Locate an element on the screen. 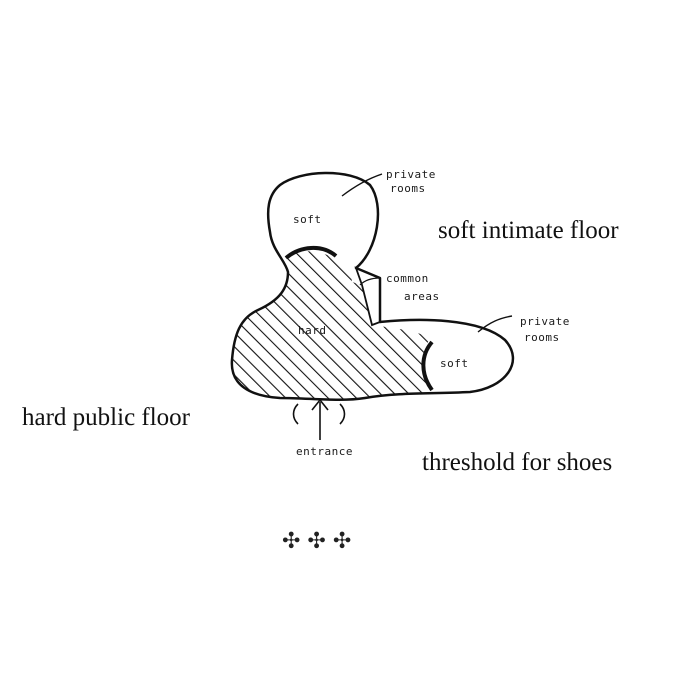  label-common-2: areas is located at coordinates (422, 296).